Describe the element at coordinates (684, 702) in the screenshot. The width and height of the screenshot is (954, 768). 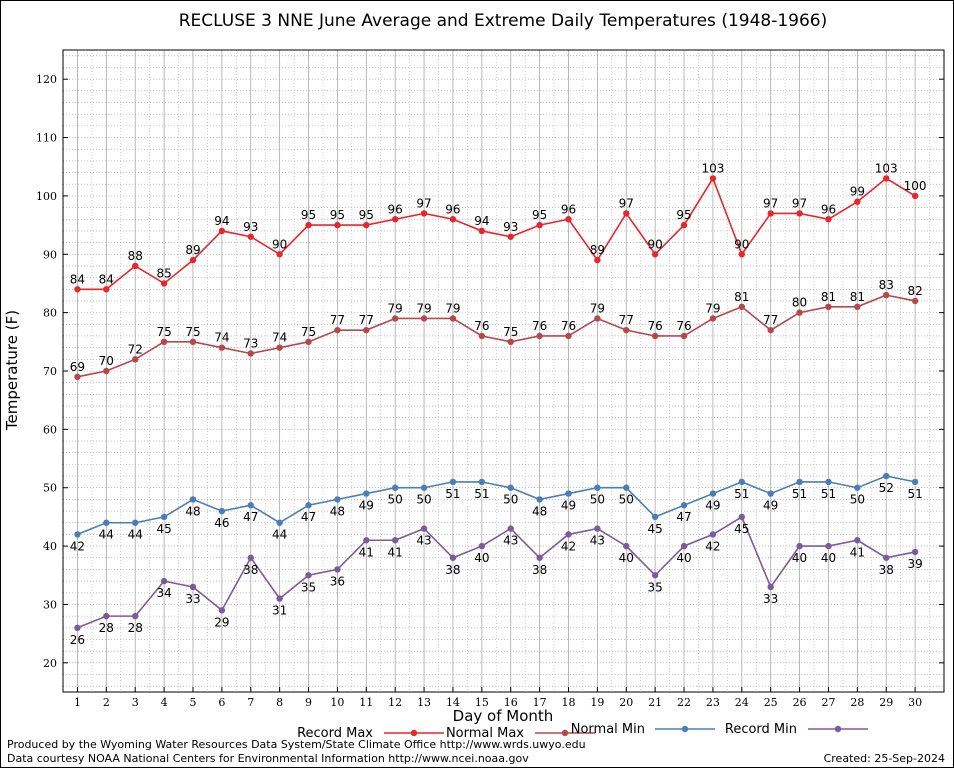
I see `x-tick-label: 22` at that location.